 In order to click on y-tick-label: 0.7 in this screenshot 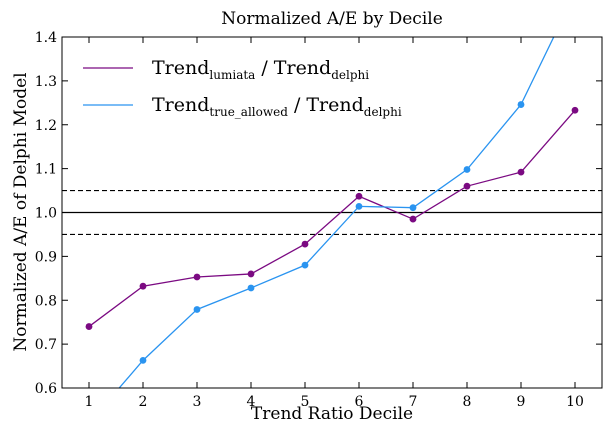, I will do `click(46, 345)`.